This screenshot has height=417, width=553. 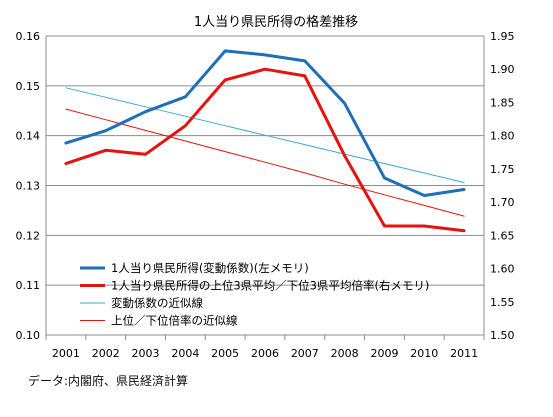 What do you see at coordinates (502, 36) in the screenshot?
I see `right-tick-label: 1.95` at bounding box center [502, 36].